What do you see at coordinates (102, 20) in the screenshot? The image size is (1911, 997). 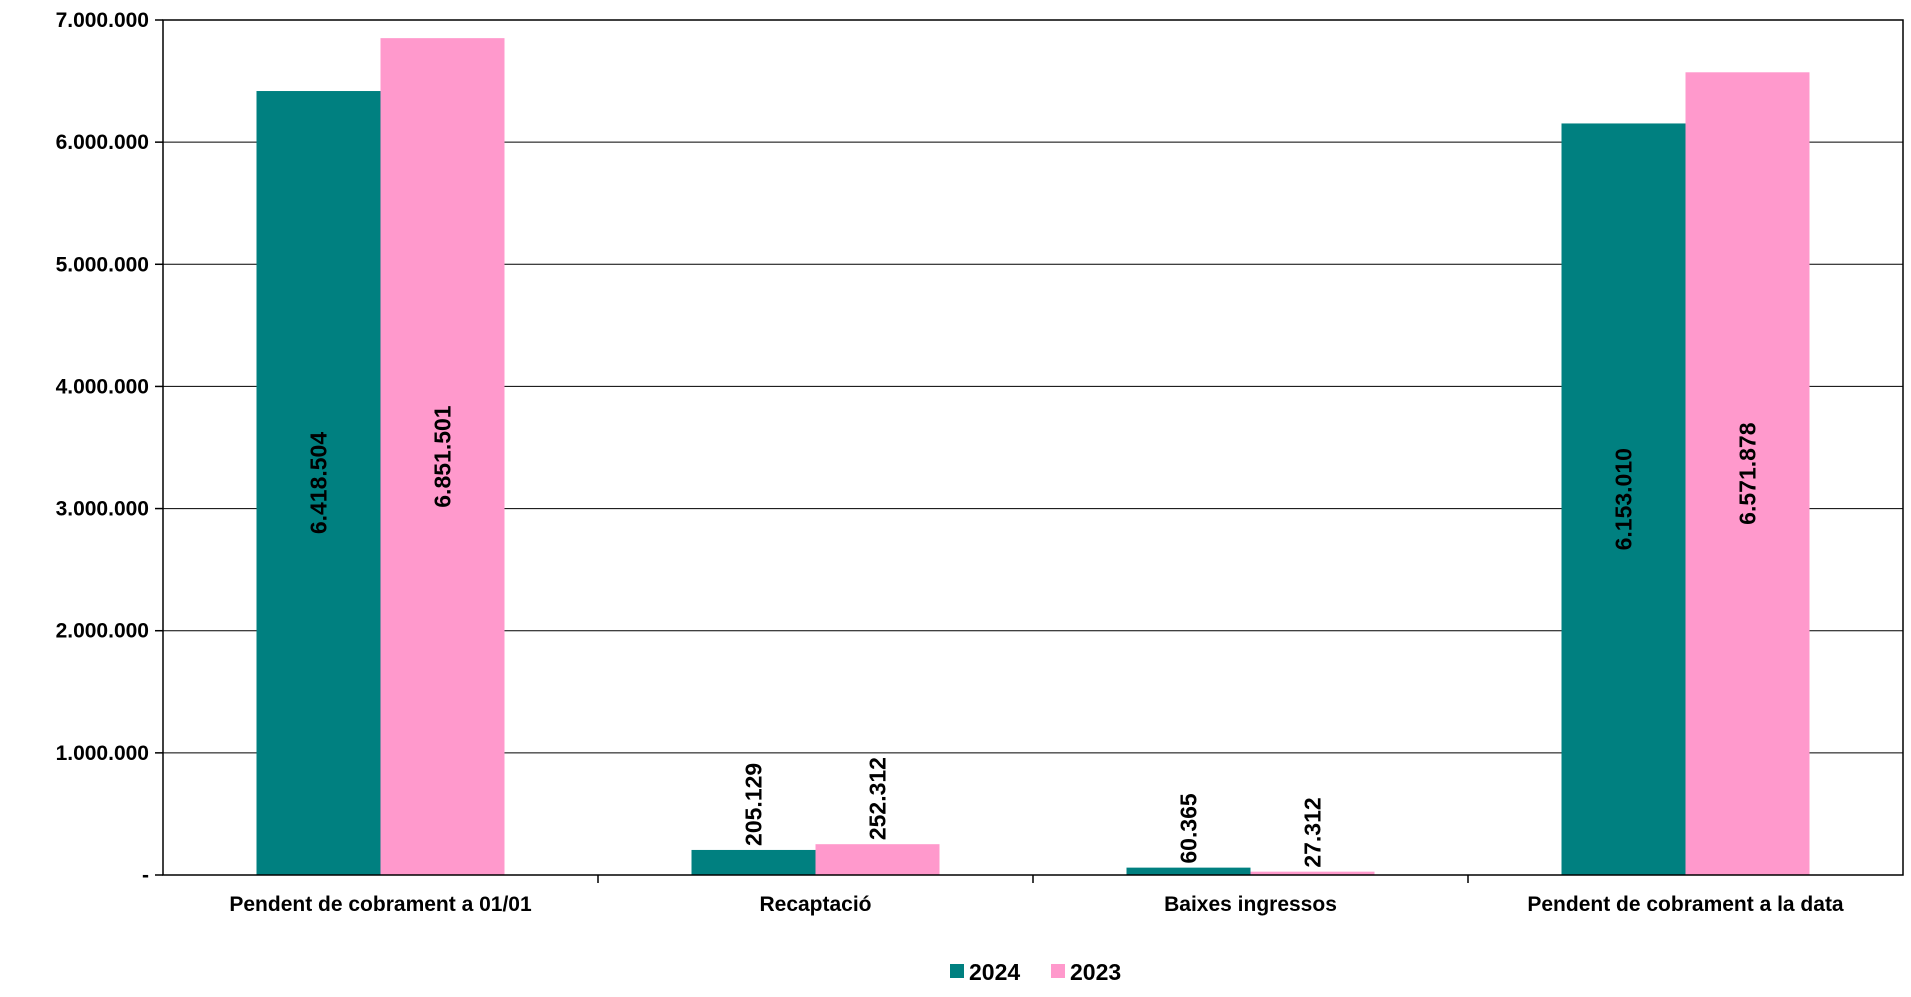 I see `y-tick-label: 7.000.000` at bounding box center [102, 20].